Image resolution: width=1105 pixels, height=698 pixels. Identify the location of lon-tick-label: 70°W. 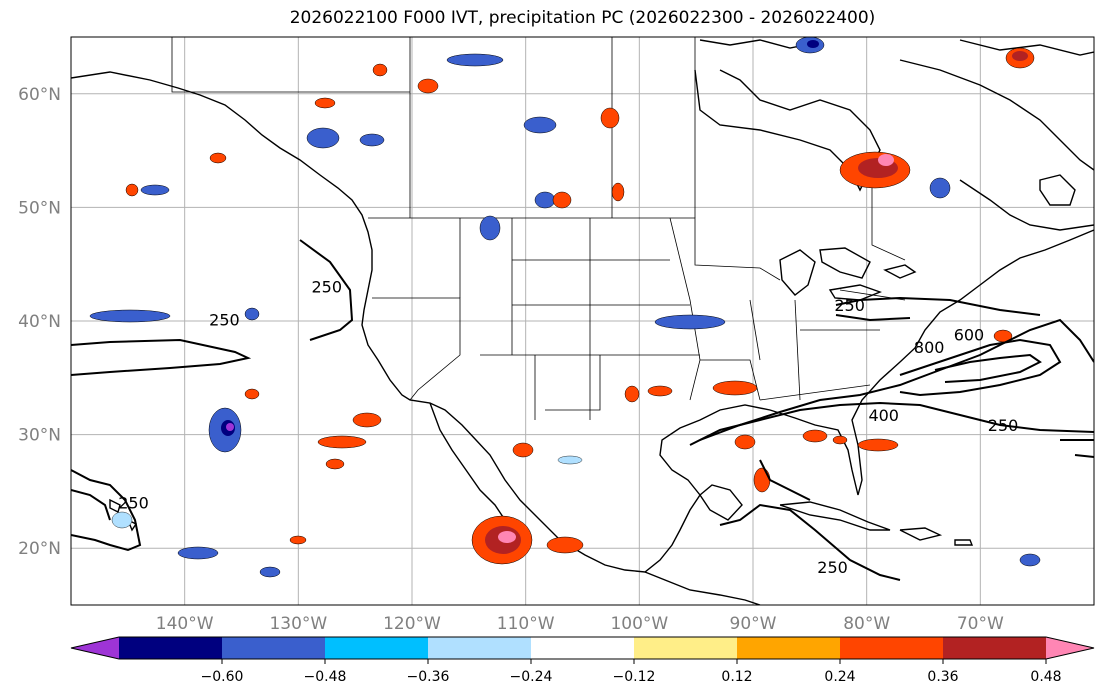
(980, 624).